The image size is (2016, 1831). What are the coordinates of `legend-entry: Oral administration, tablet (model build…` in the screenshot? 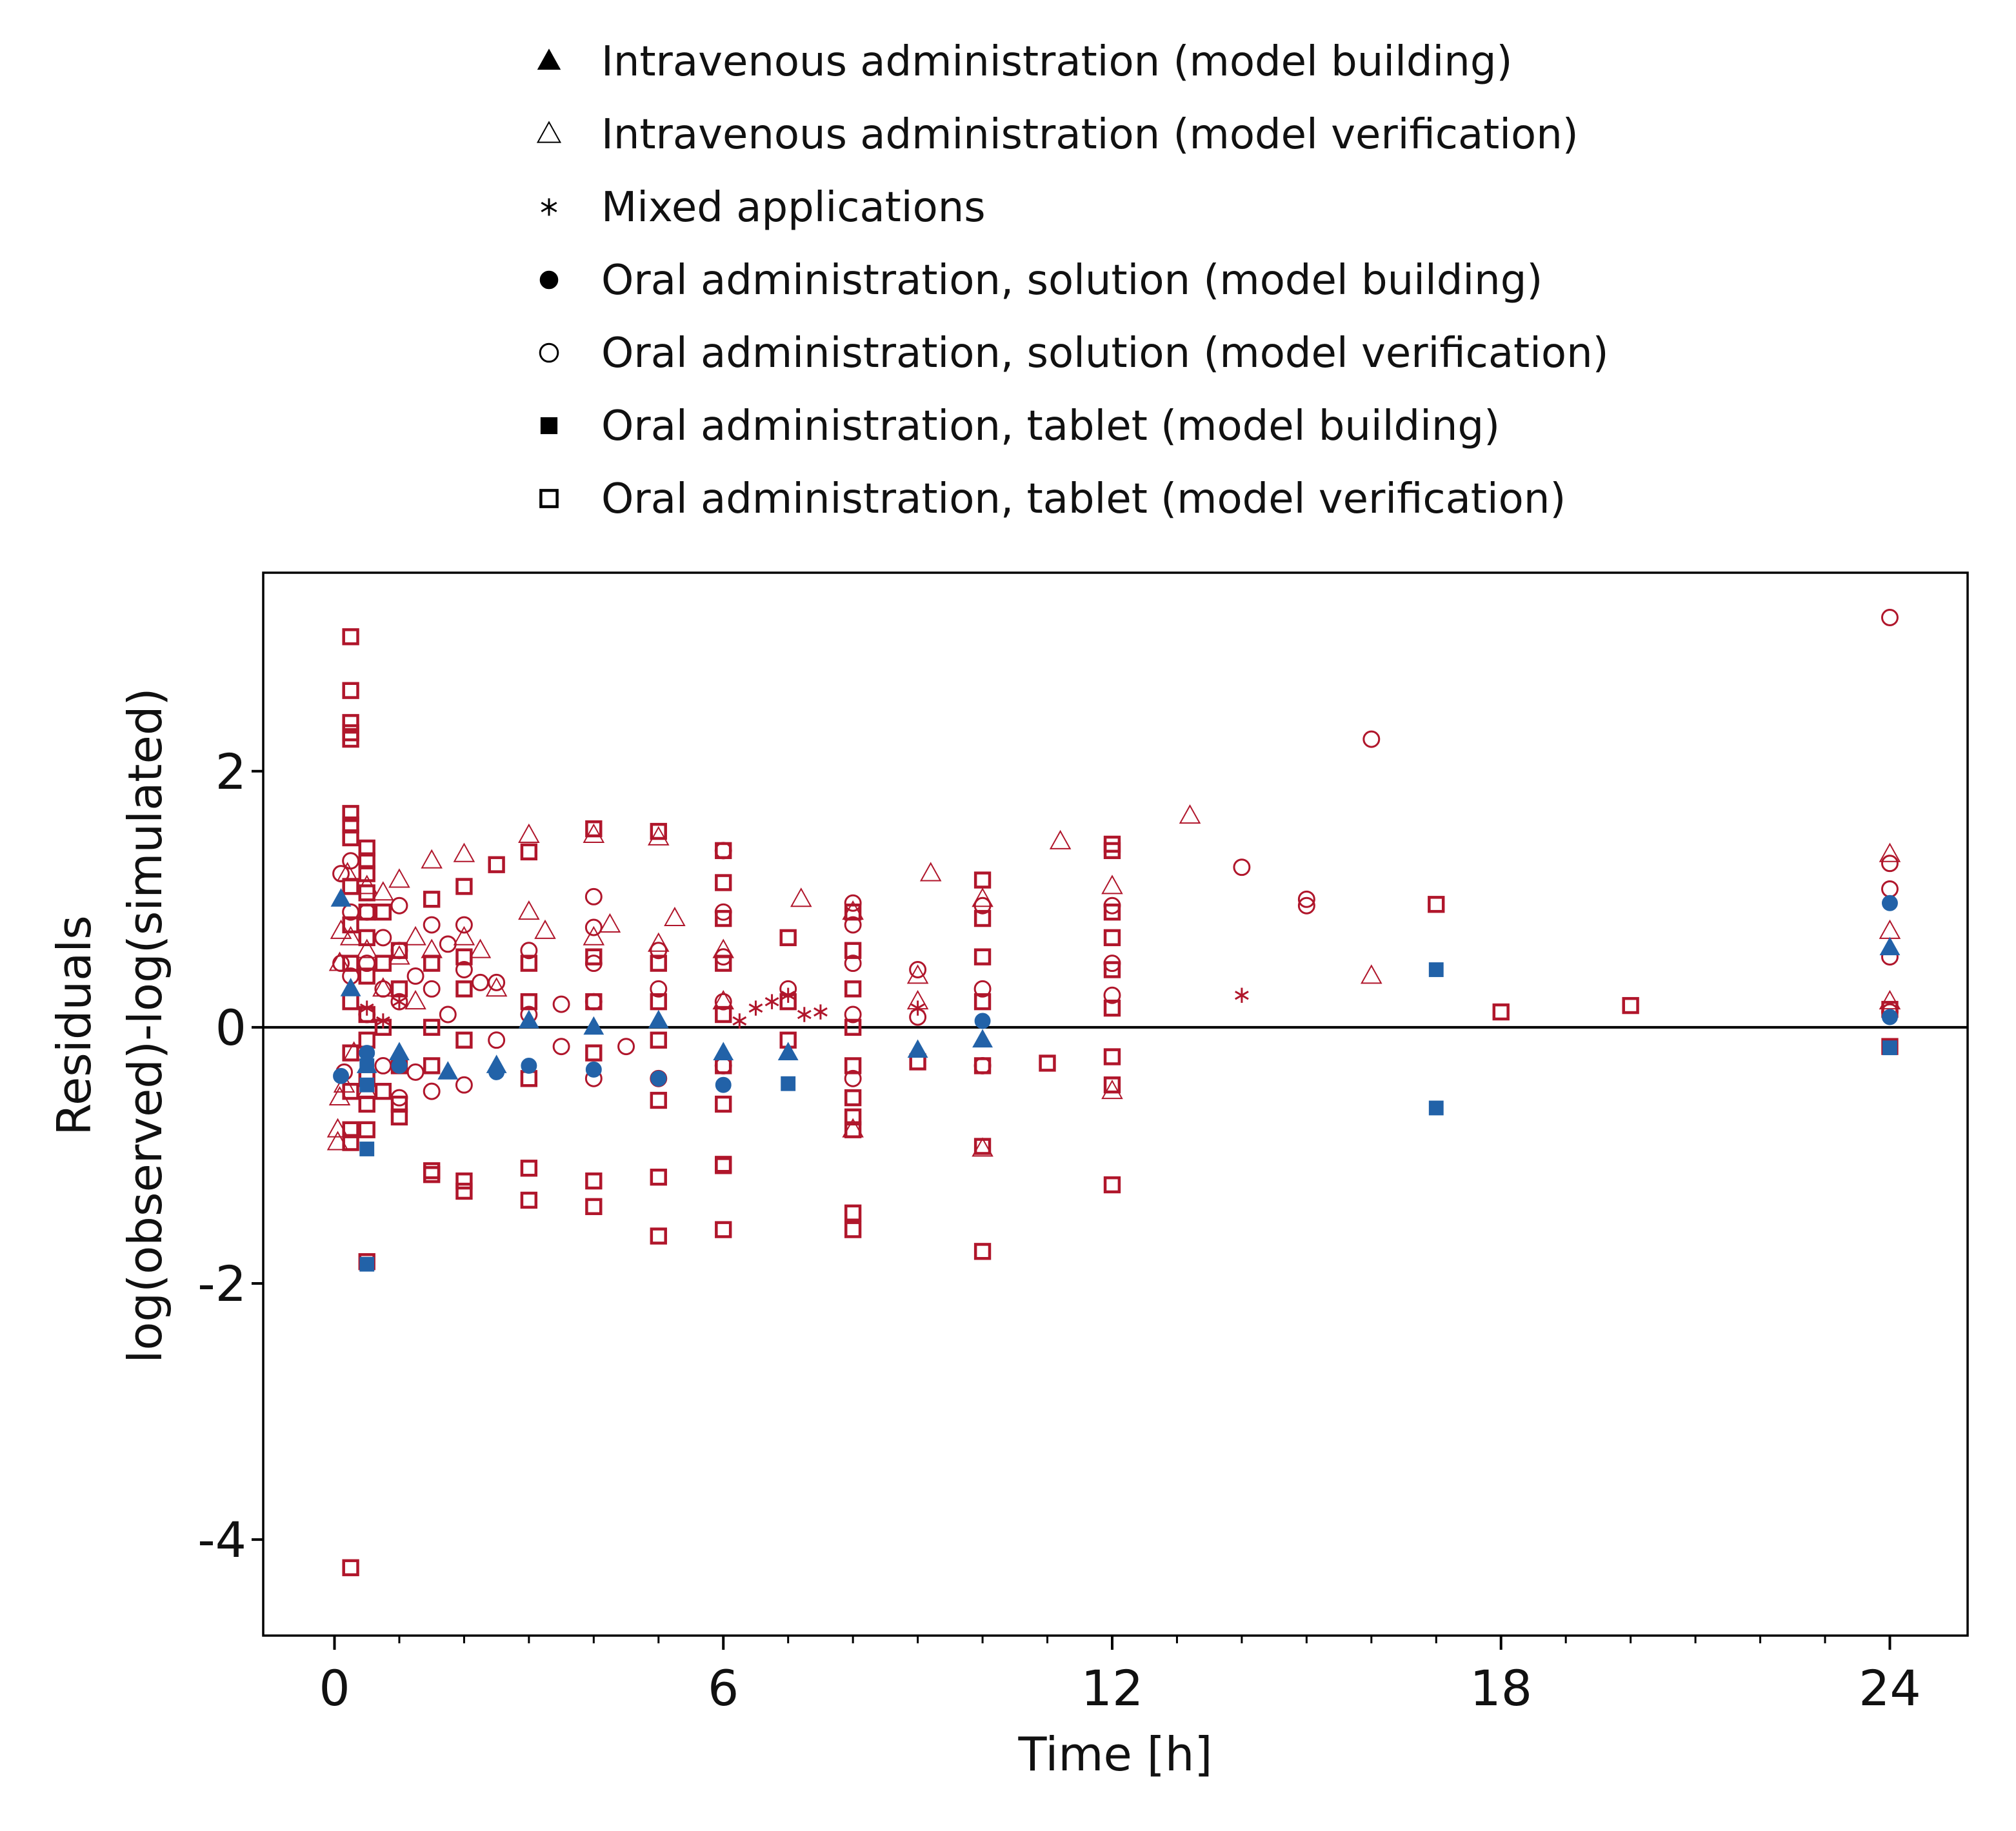 It's located at (1020, 426).